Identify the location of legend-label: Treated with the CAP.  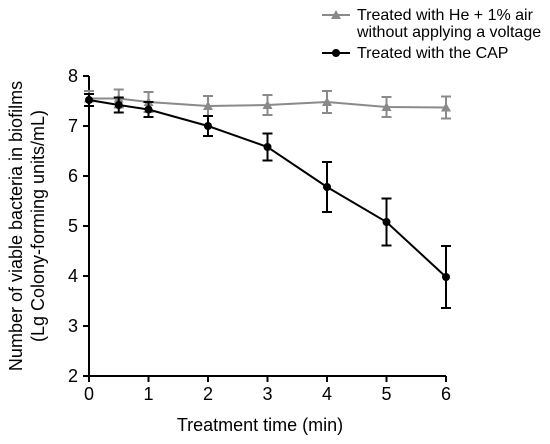
(432, 53).